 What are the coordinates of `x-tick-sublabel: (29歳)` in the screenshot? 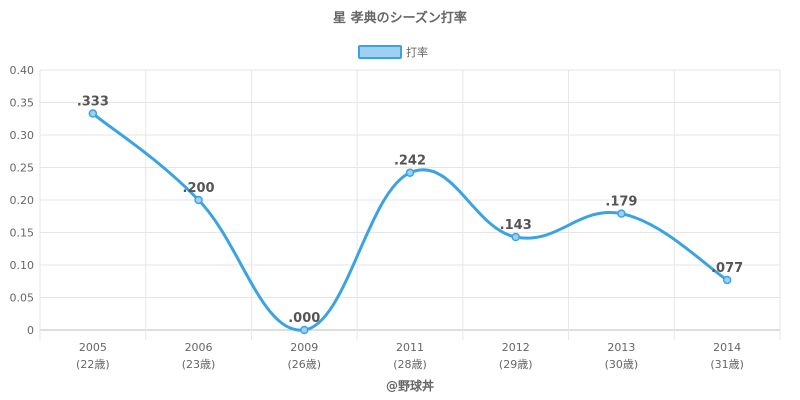 It's located at (516, 364).